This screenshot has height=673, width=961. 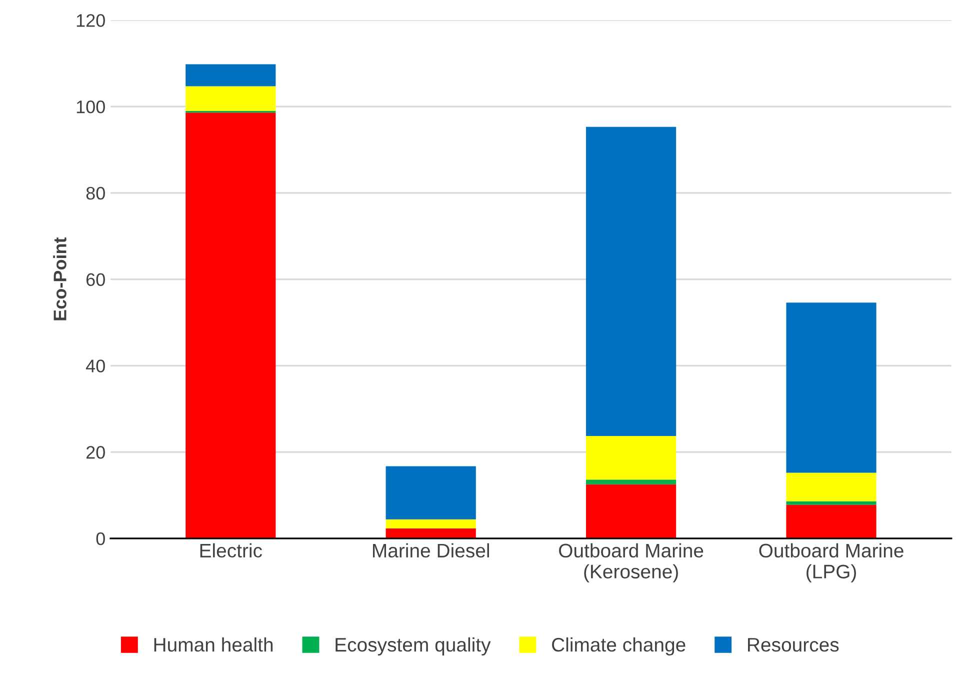 I want to click on y-tick-label: 100, so click(x=90, y=107).